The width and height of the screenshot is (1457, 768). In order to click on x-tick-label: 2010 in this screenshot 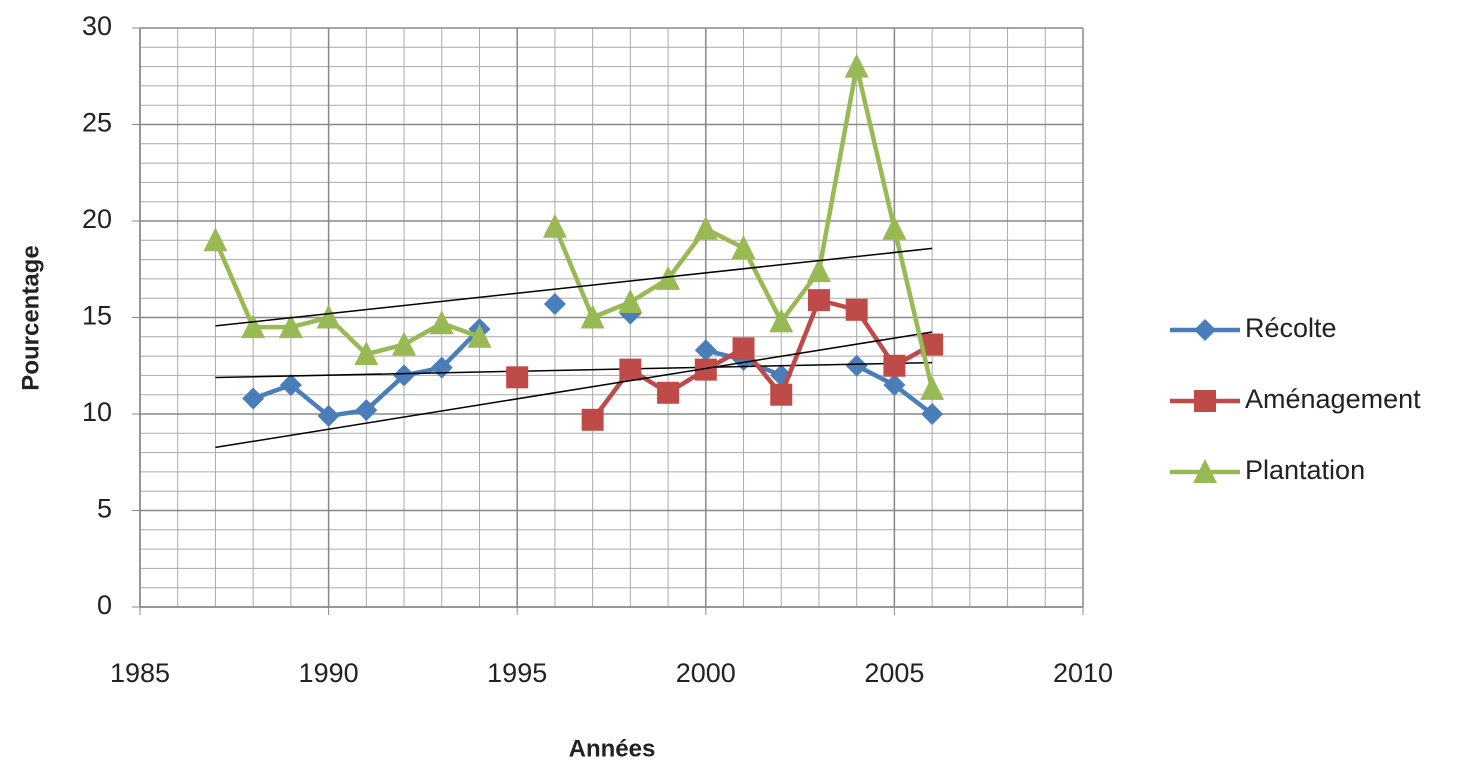, I will do `click(1083, 673)`.